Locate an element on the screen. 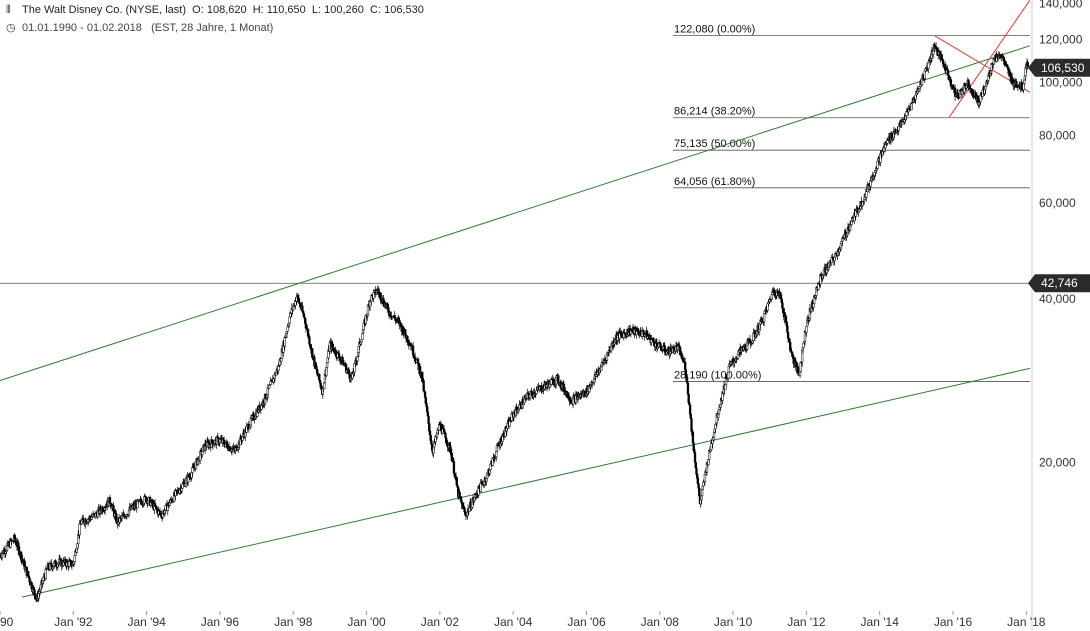 The image size is (1090, 631). x-tick-label: Jan '00 is located at coordinates (366, 622).